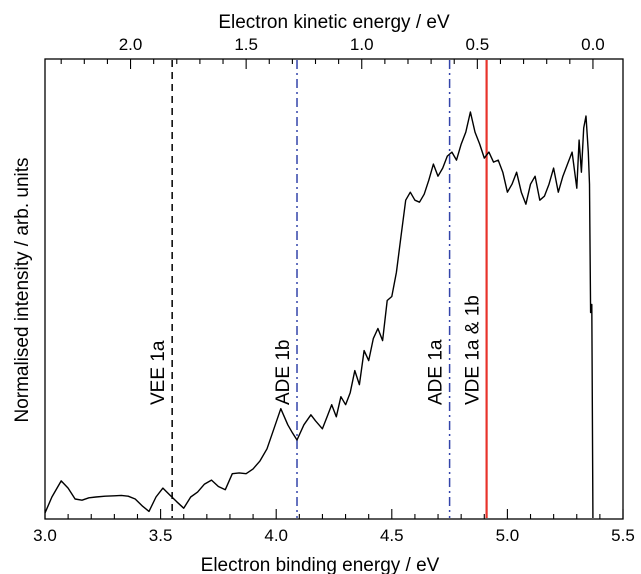  I want to click on x-tick-label: 3.0, so click(45, 535).